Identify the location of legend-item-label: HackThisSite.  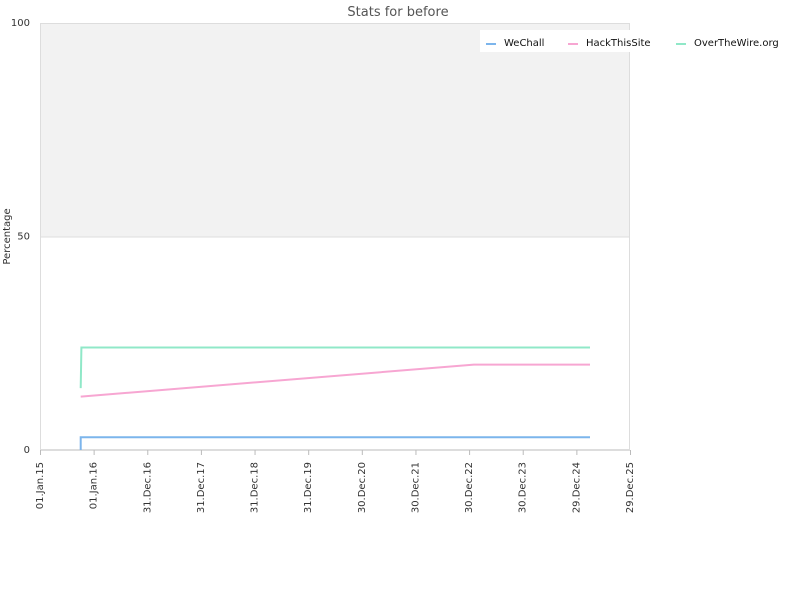
(618, 43).